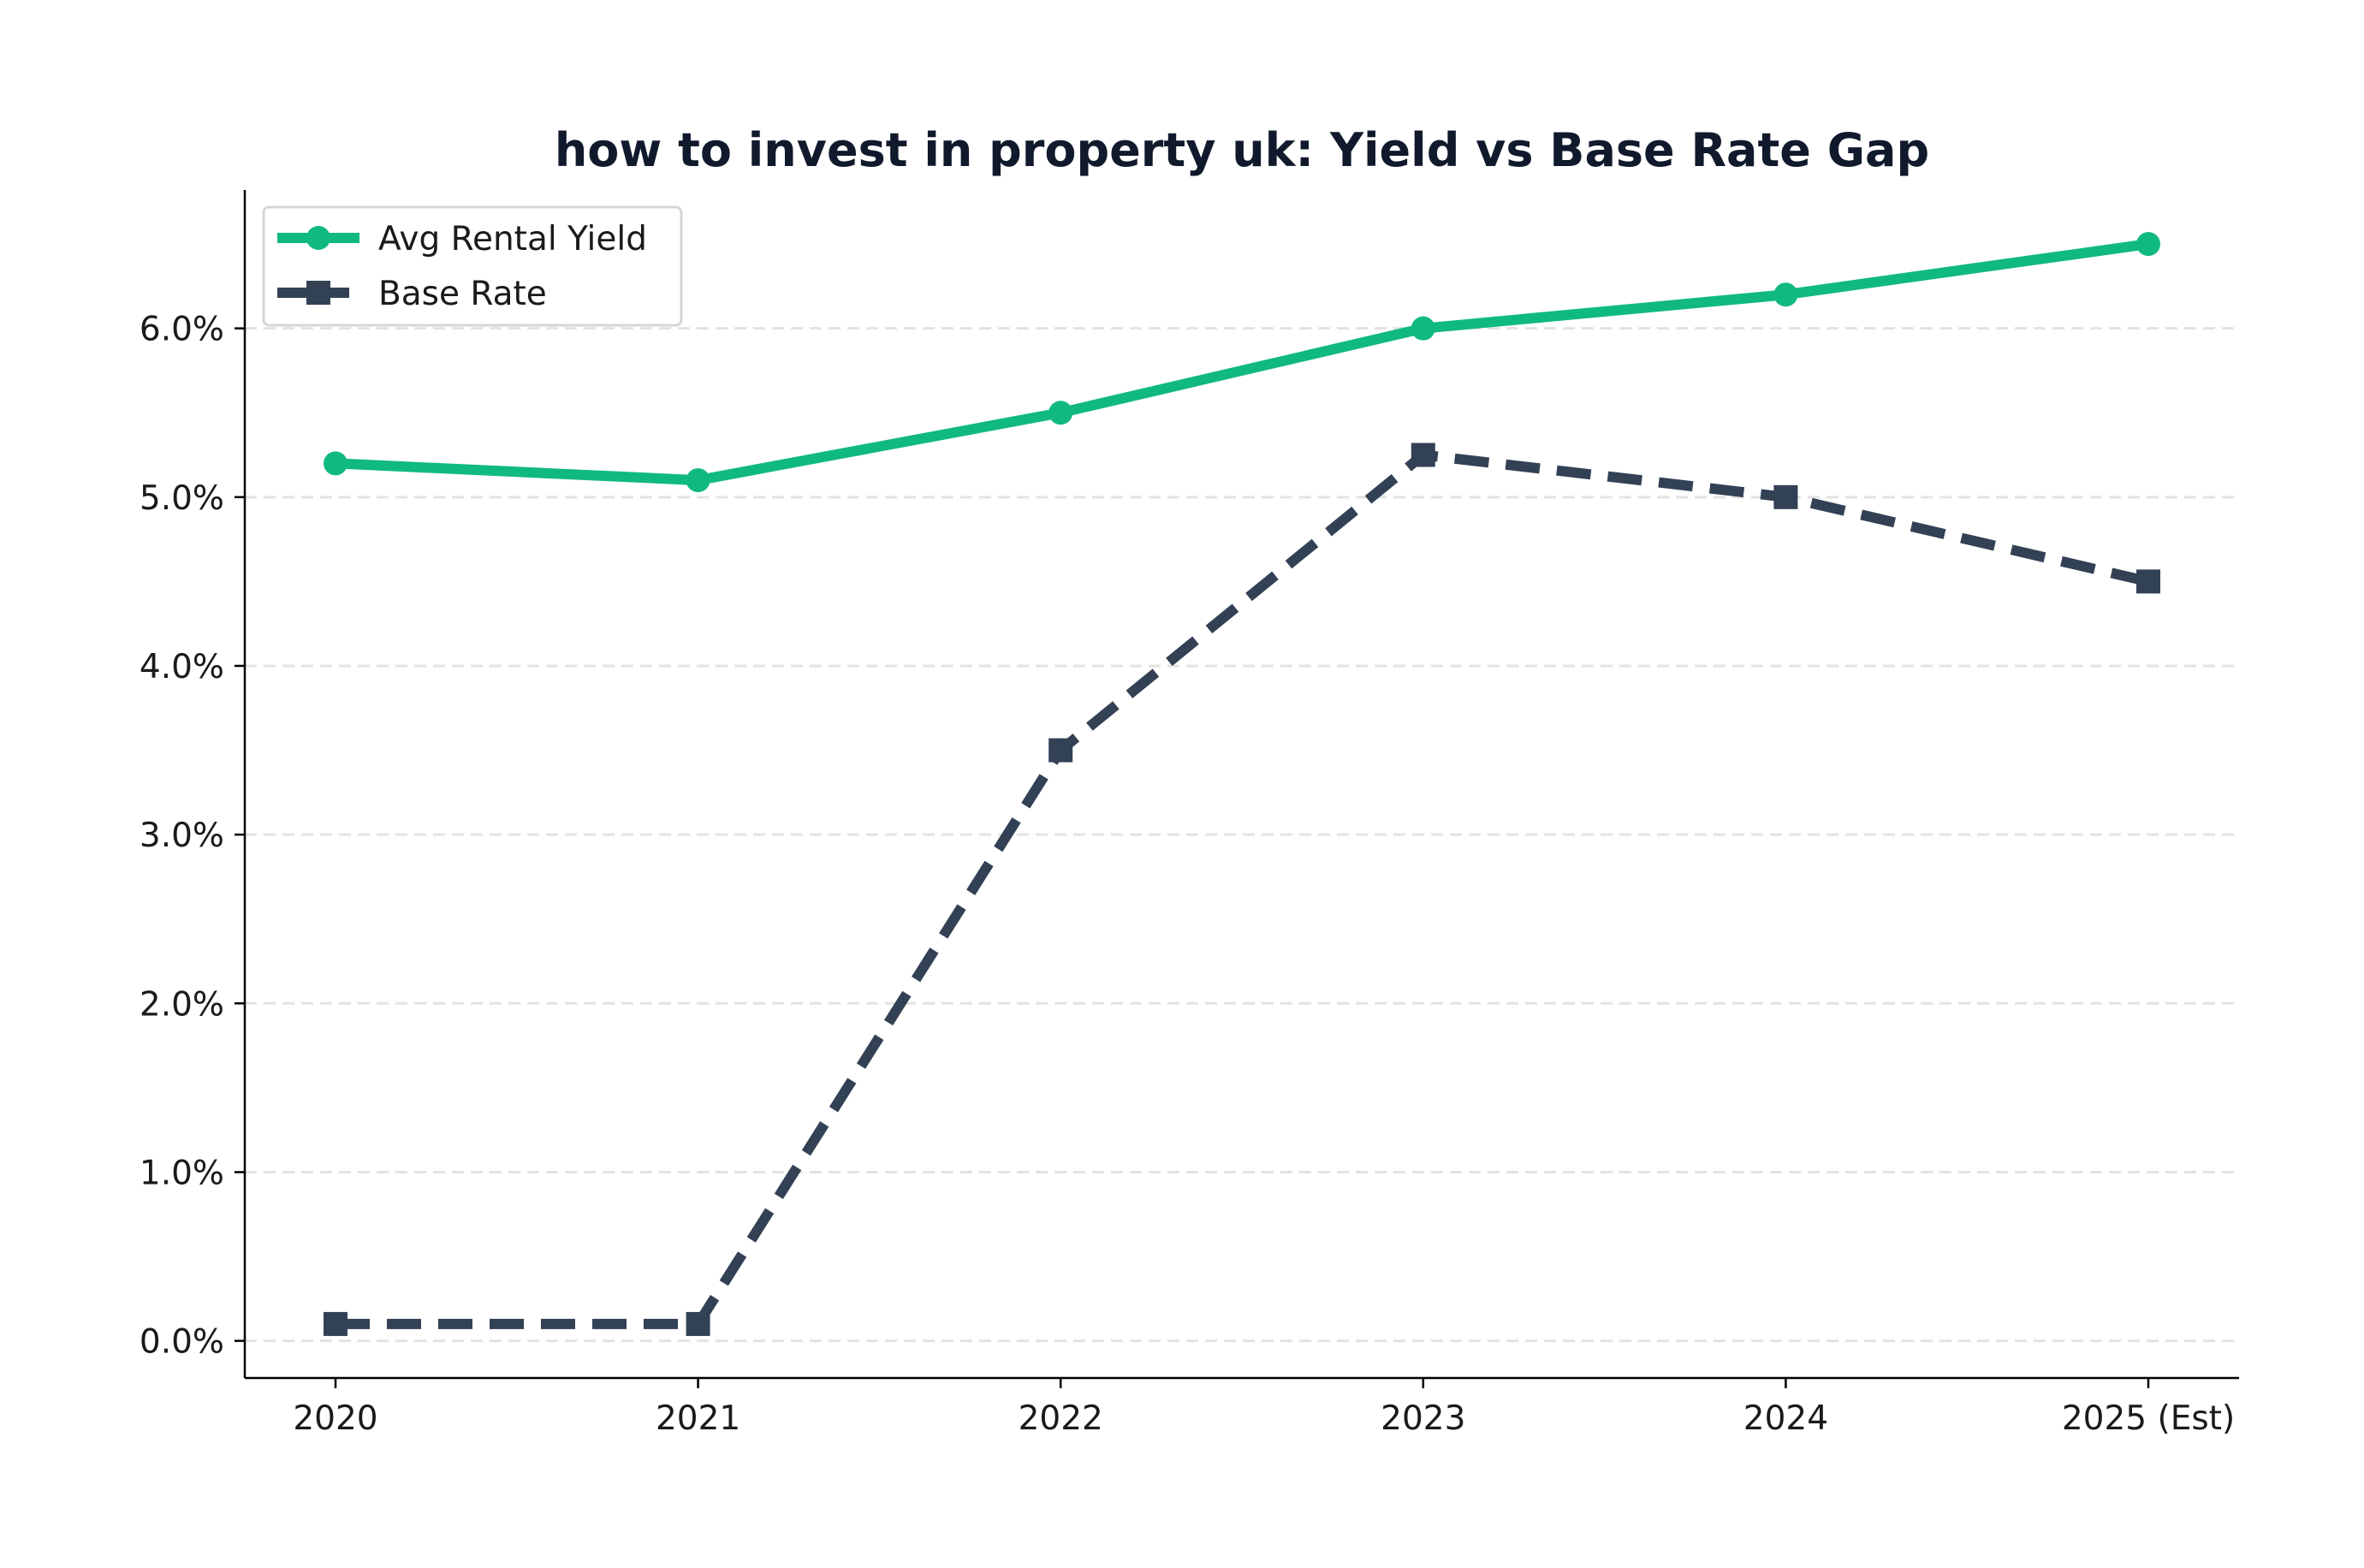  Describe the element at coordinates (182, 1342) in the screenshot. I see `y-tick-label: 0.0%` at that location.